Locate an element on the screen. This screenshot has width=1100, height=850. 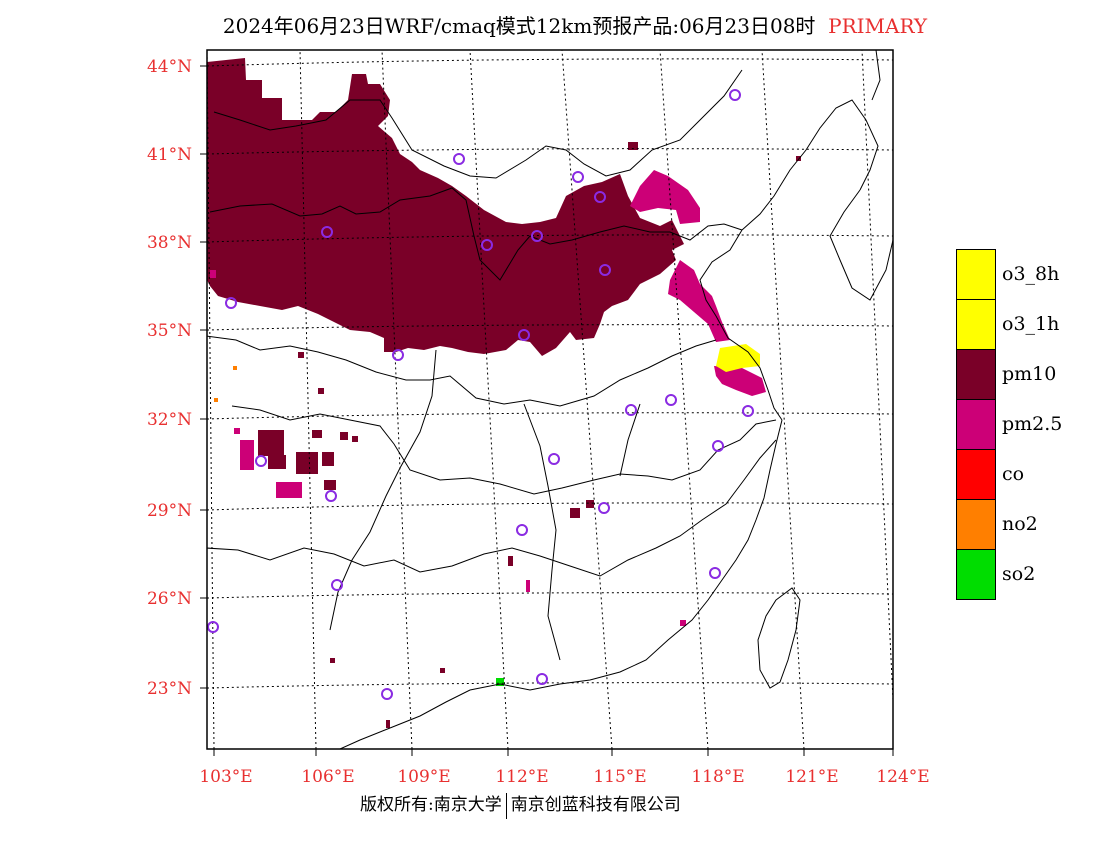
legend-label: o3_1h is located at coordinates (1031, 324).